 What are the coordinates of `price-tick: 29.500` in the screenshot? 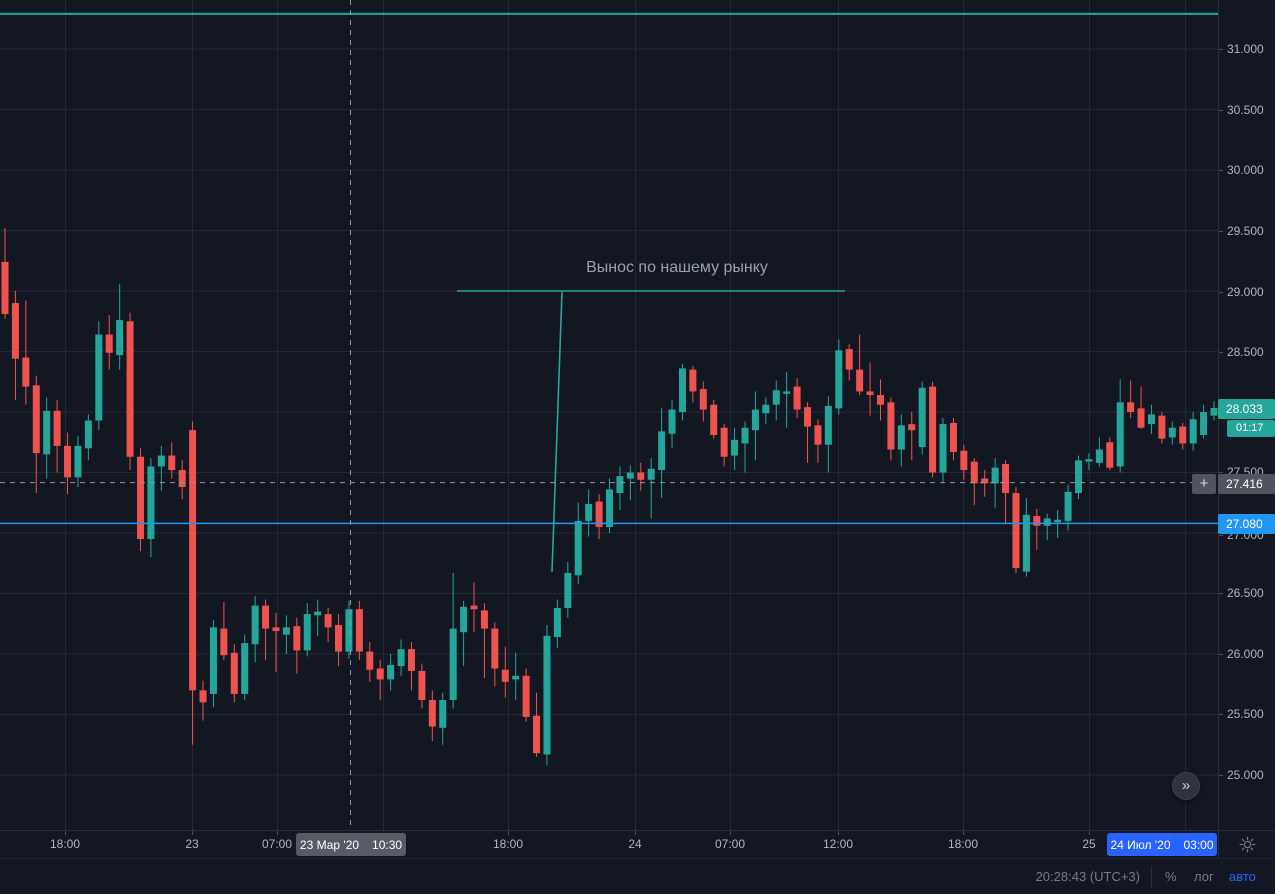 It's located at (1247, 231).